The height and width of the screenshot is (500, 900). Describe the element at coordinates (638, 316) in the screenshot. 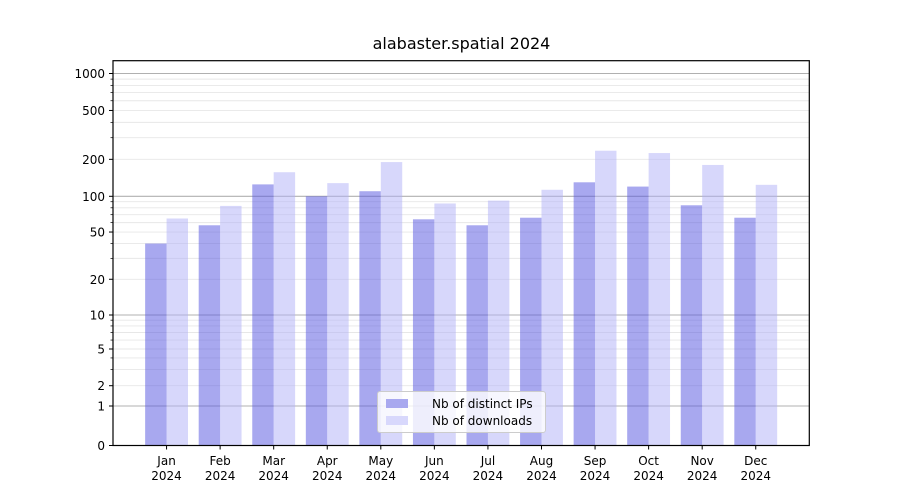

I see `bar-distinct-ips-Oct` at that location.